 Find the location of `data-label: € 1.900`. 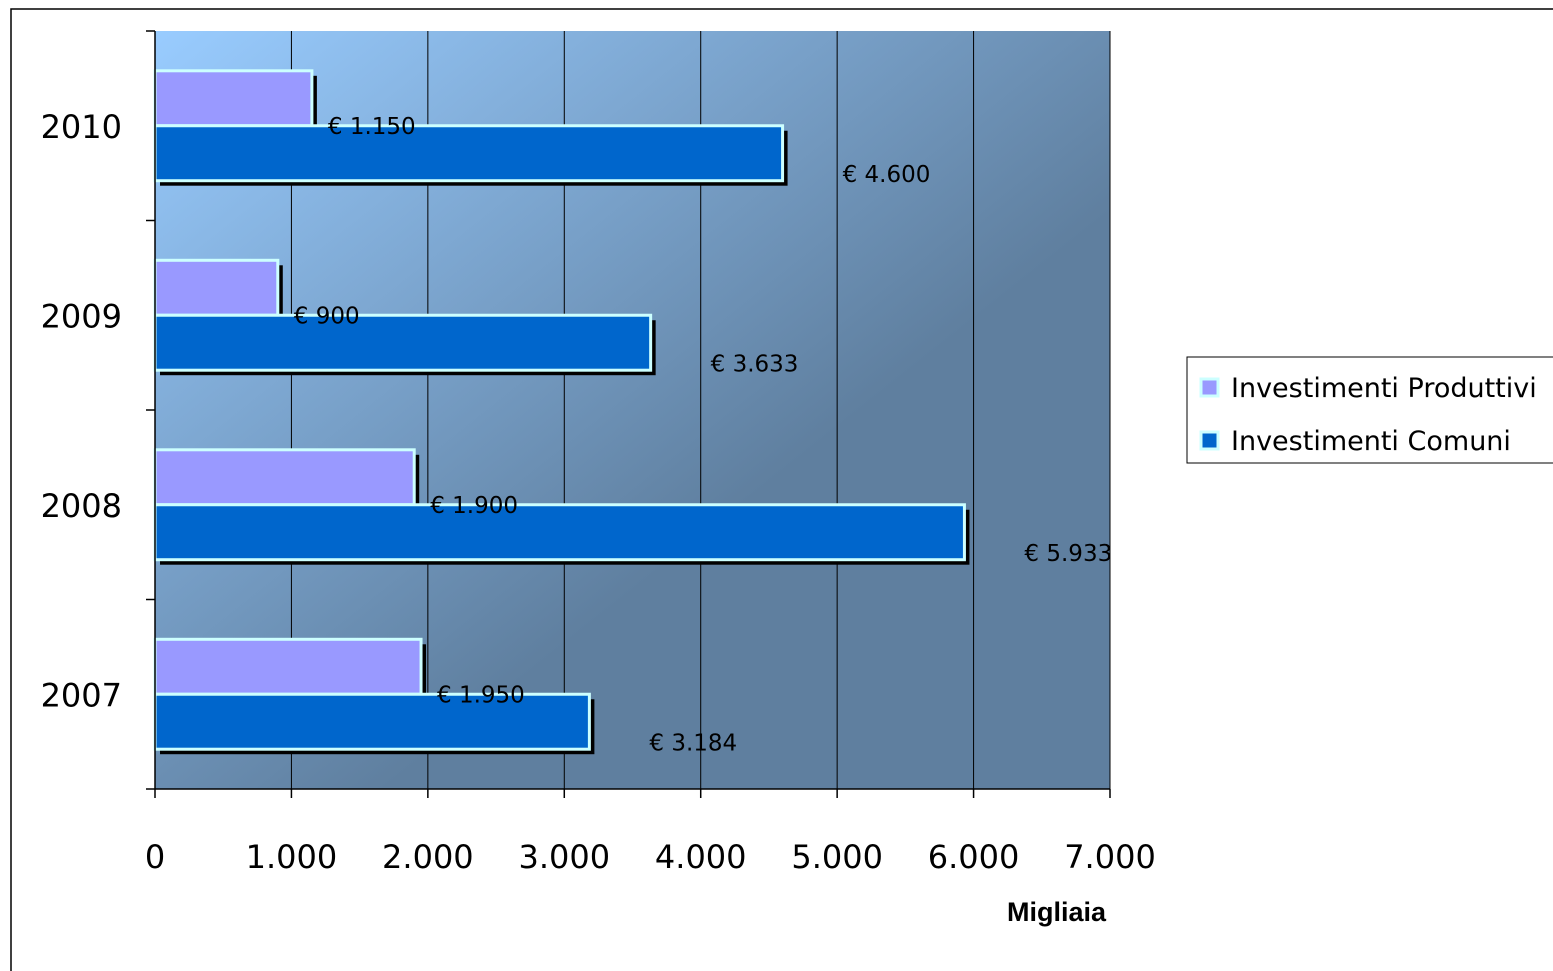

data-label: € 1.900 is located at coordinates (474, 506).